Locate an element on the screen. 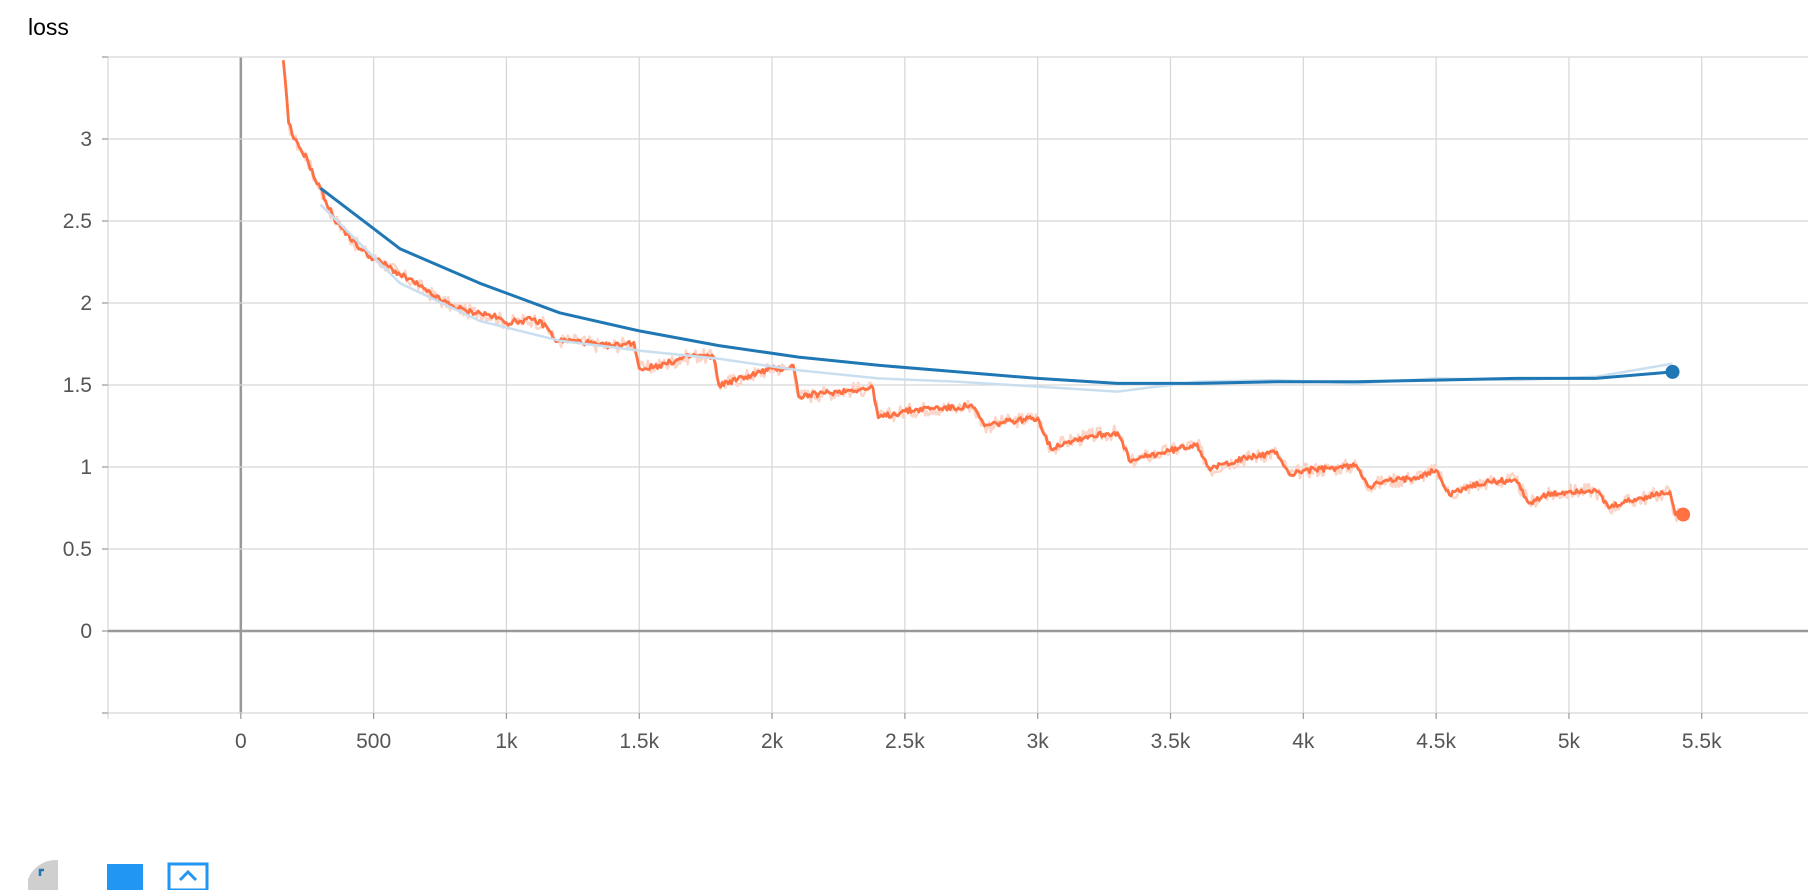 The width and height of the screenshot is (1808, 890). x-tick-label: 1k is located at coordinates (506, 741).